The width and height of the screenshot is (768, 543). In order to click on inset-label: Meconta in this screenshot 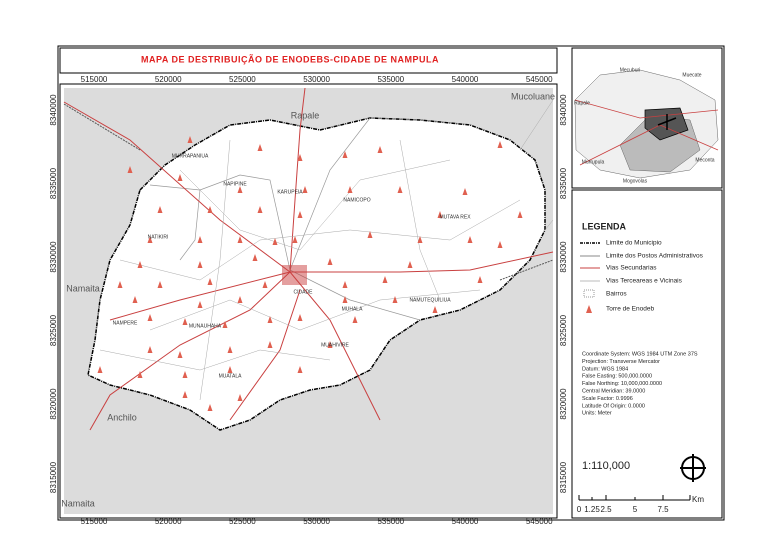, I will do `click(704, 160)`.